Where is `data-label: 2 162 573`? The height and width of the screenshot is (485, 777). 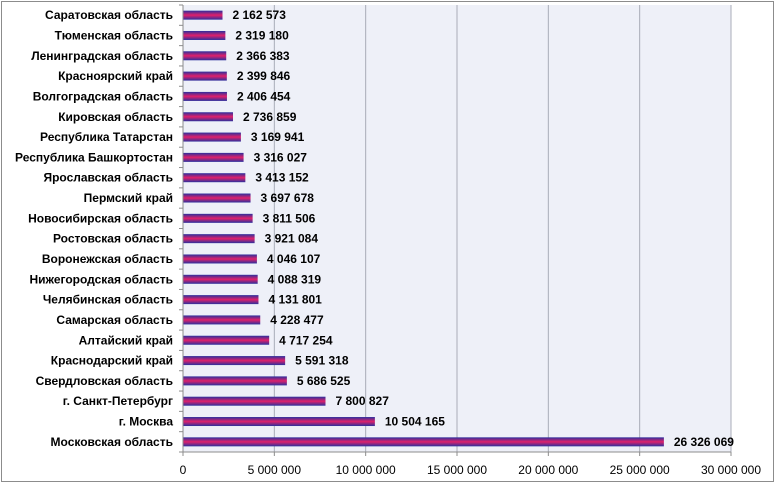
data-label: 2 162 573 is located at coordinates (260, 15).